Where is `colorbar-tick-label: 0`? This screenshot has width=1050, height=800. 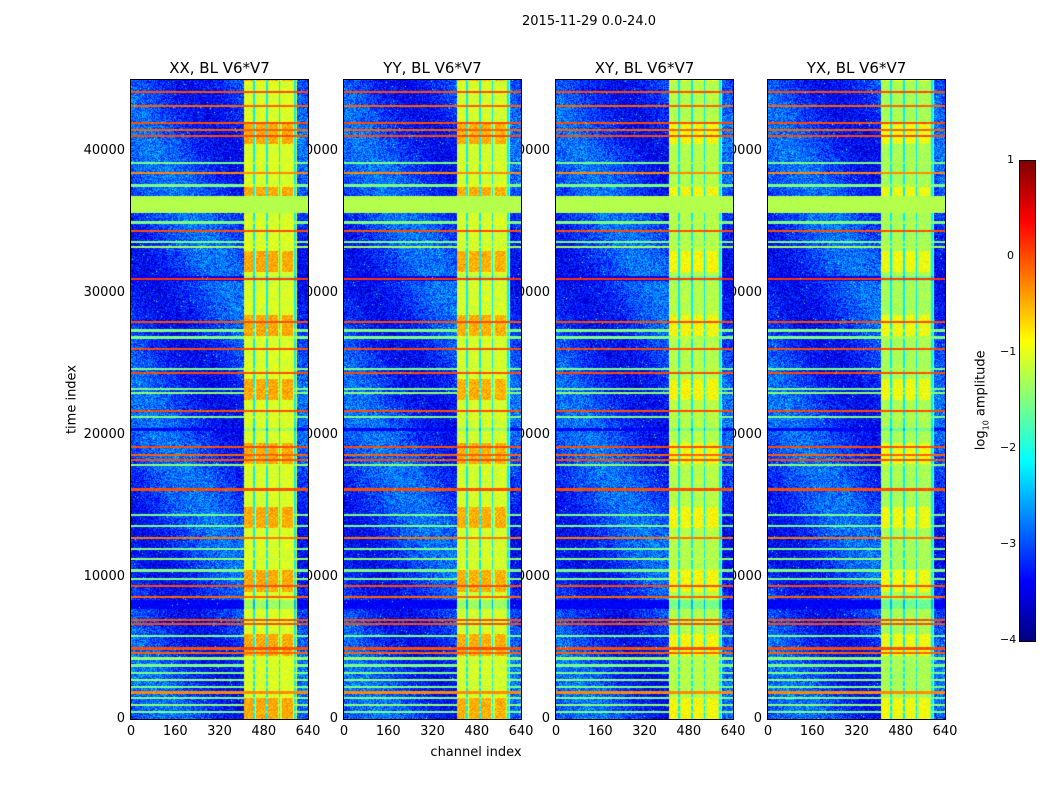
colorbar-tick-label: 0 is located at coordinates (1010, 255).